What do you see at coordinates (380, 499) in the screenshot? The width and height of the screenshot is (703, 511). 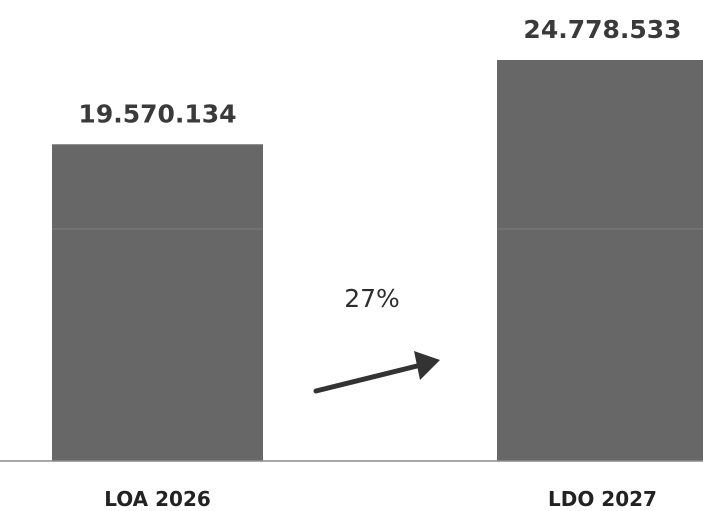 I see `category-labels-group: LOA 2026 LDO 2027` at bounding box center [380, 499].